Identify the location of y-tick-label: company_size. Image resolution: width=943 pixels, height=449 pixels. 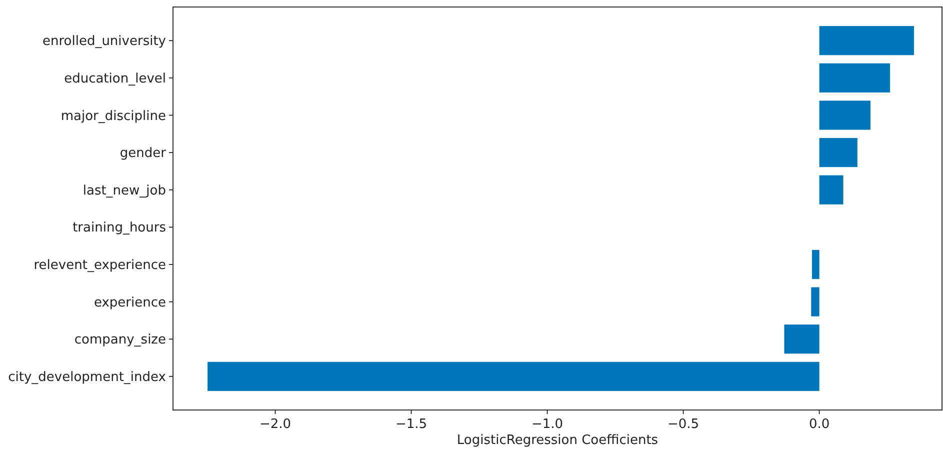
(120, 340).